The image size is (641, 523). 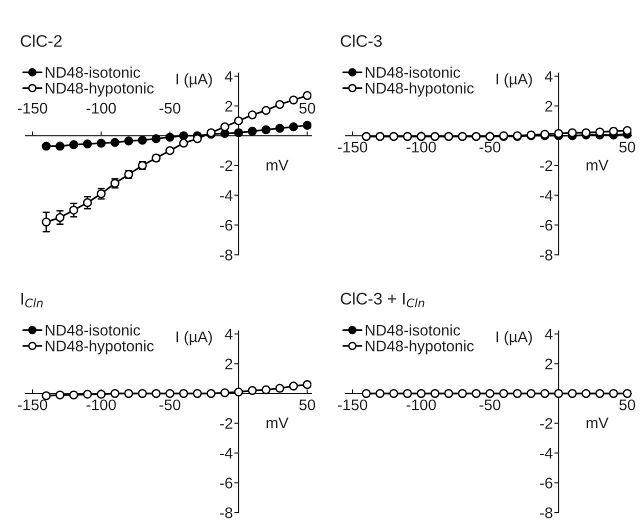 I want to click on chart-title: I$_{Cln}$, so click(x=32, y=300).